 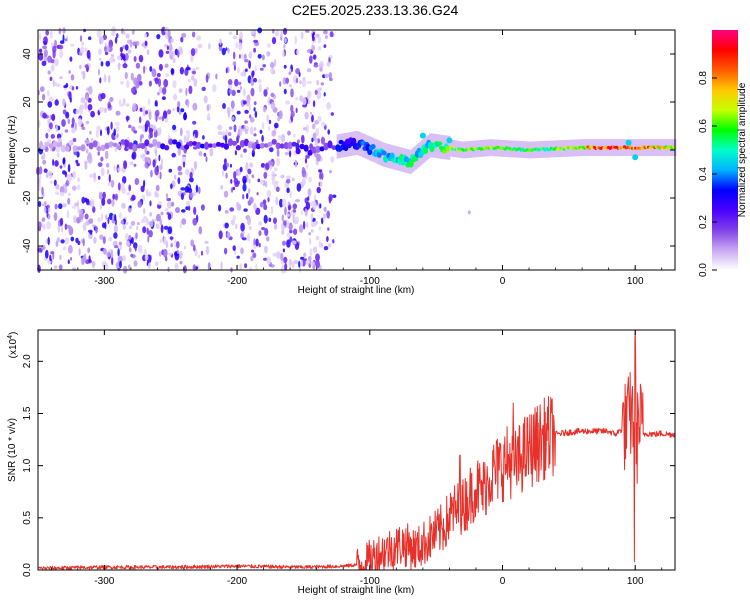 What do you see at coordinates (13, 345) in the screenshot?
I see `snr-y-multiplier: (x104)` at bounding box center [13, 345].